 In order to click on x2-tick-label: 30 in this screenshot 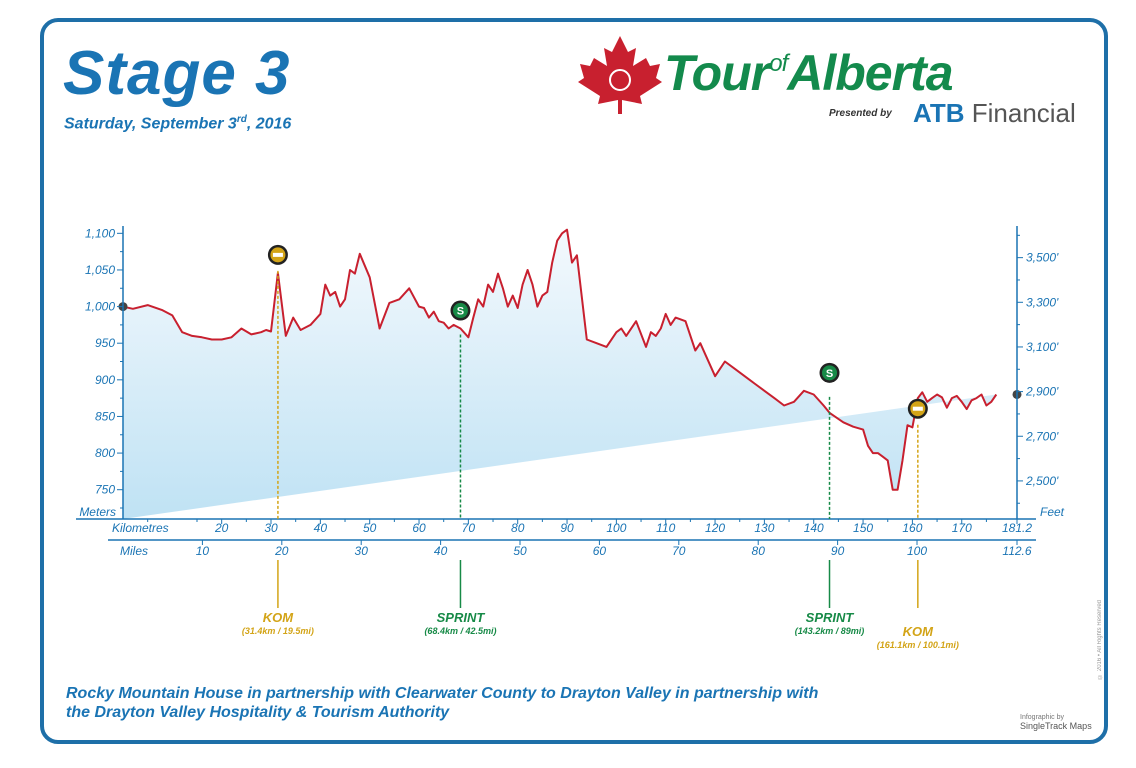, I will do `click(362, 551)`.